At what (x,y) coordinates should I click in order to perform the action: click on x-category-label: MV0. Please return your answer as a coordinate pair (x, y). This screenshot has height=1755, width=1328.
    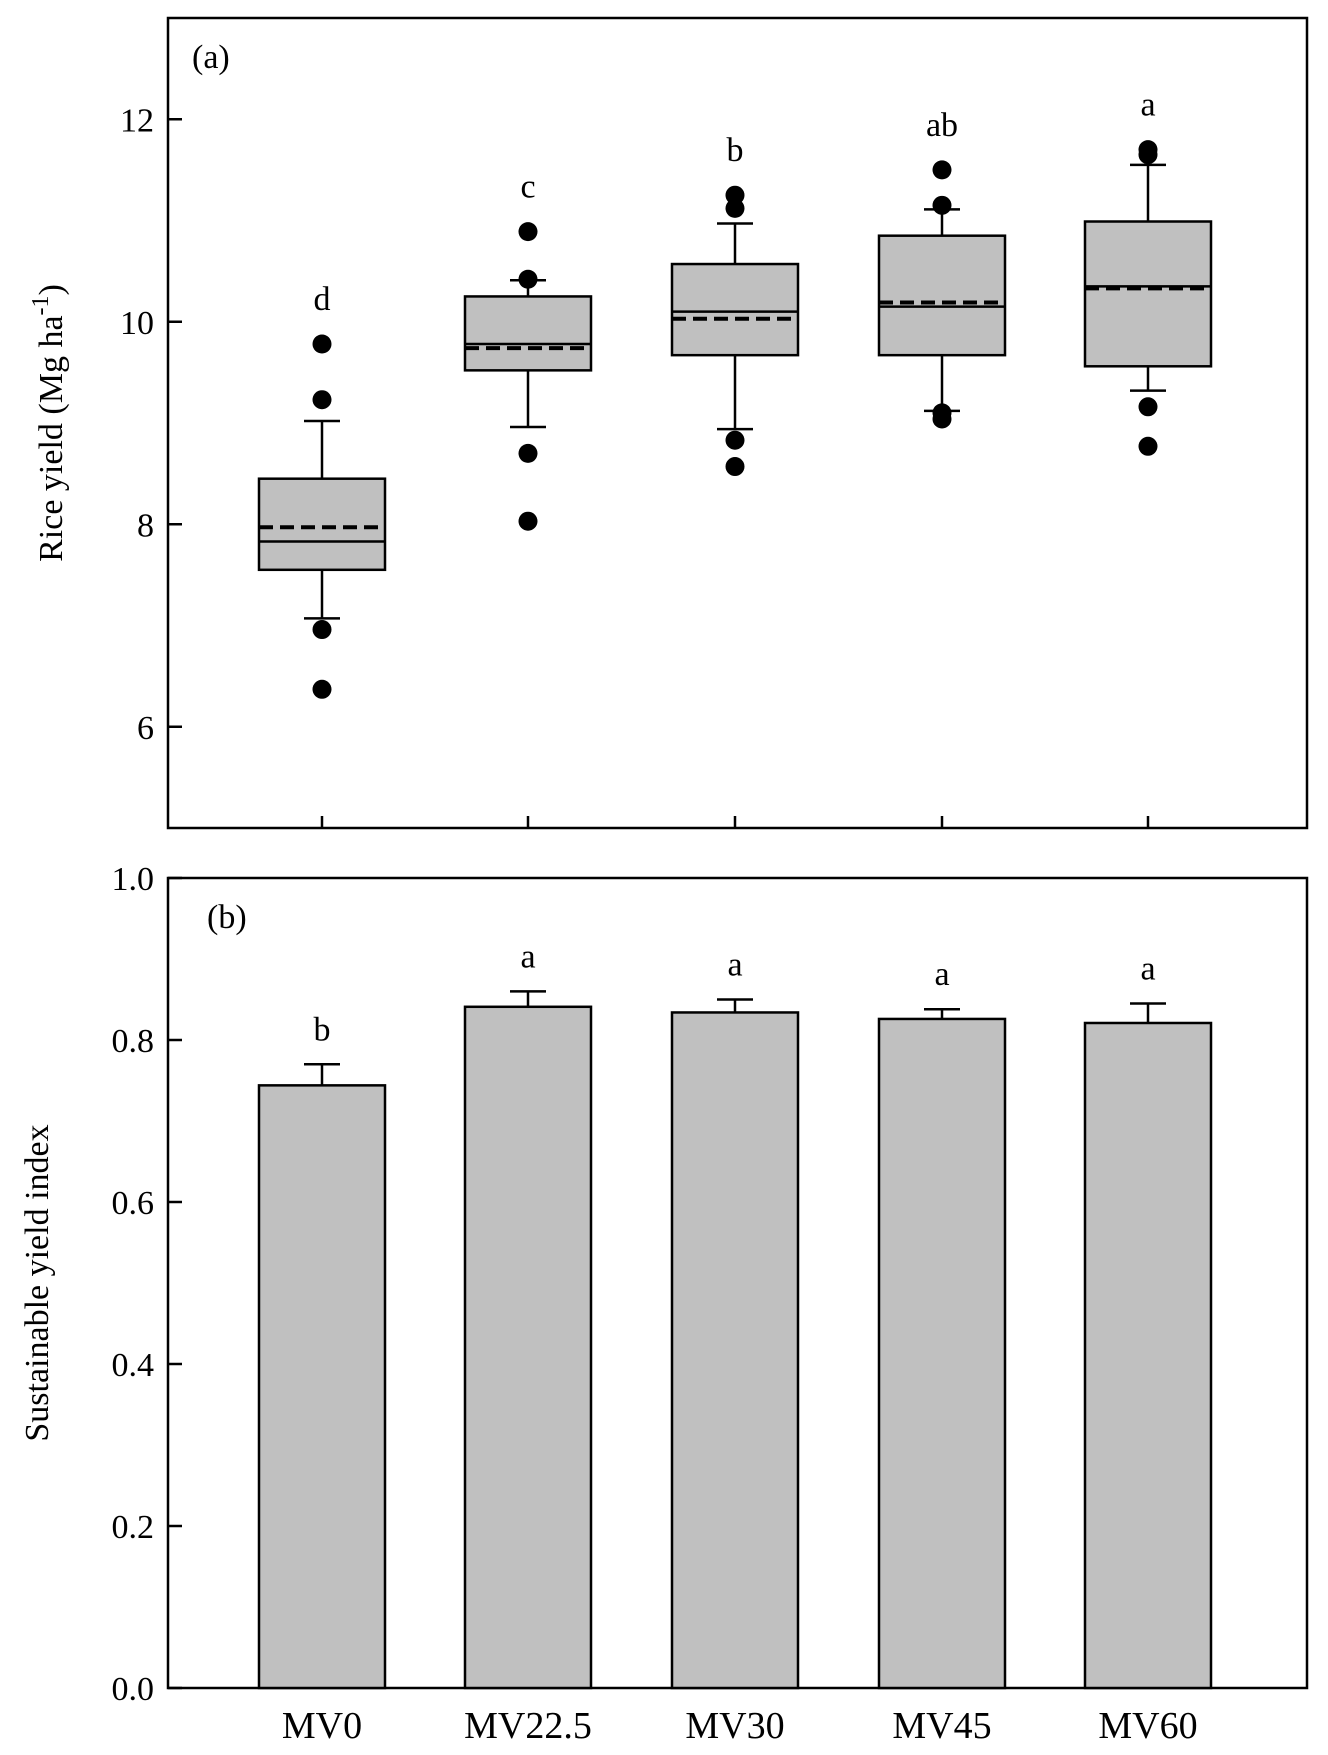
    Looking at the image, I should click on (322, 1726).